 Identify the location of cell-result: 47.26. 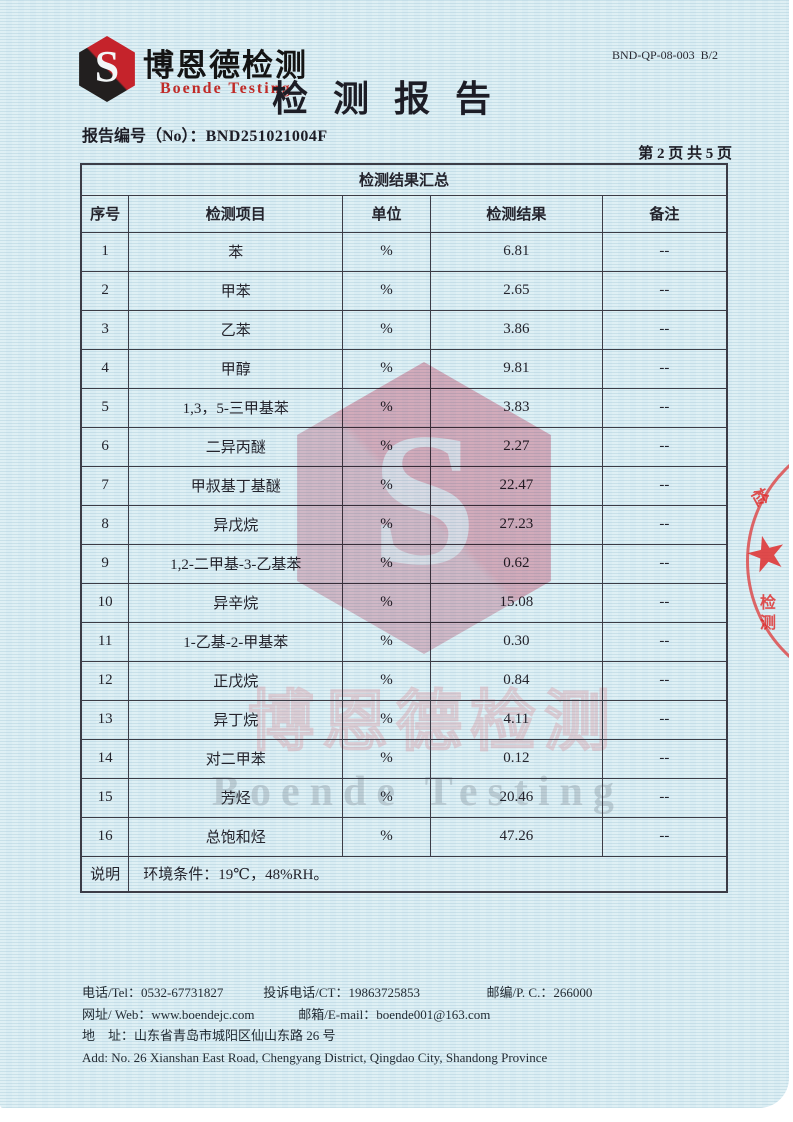
(516, 836).